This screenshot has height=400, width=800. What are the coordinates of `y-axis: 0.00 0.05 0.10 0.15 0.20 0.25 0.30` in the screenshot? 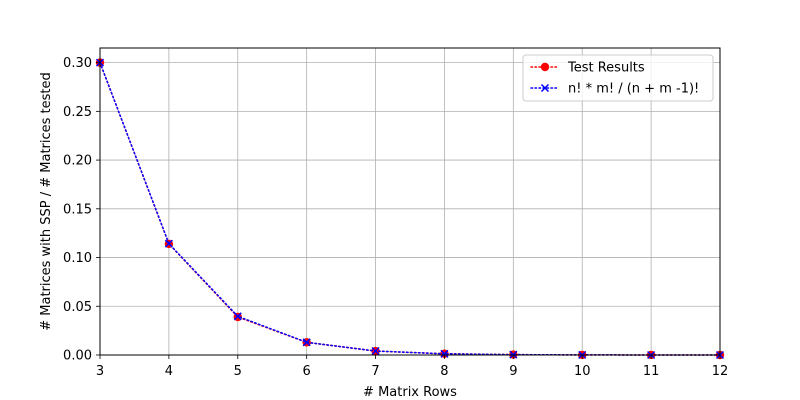 It's located at (81, 210).